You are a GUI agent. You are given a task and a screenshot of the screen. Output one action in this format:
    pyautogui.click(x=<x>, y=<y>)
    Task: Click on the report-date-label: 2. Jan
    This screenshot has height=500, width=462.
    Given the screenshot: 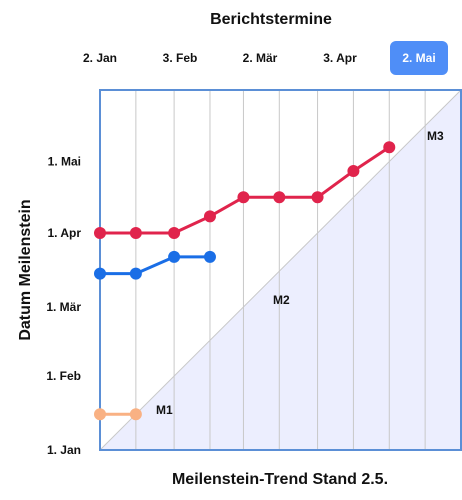 What is the action you would take?
    pyautogui.click(x=100, y=58)
    